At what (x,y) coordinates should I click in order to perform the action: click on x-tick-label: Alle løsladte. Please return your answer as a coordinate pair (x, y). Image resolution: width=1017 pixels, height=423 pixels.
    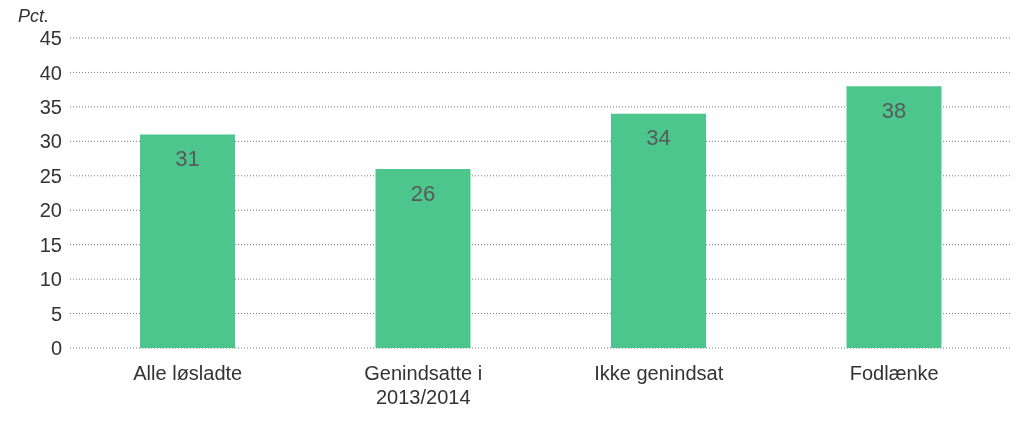
    Looking at the image, I should click on (188, 373).